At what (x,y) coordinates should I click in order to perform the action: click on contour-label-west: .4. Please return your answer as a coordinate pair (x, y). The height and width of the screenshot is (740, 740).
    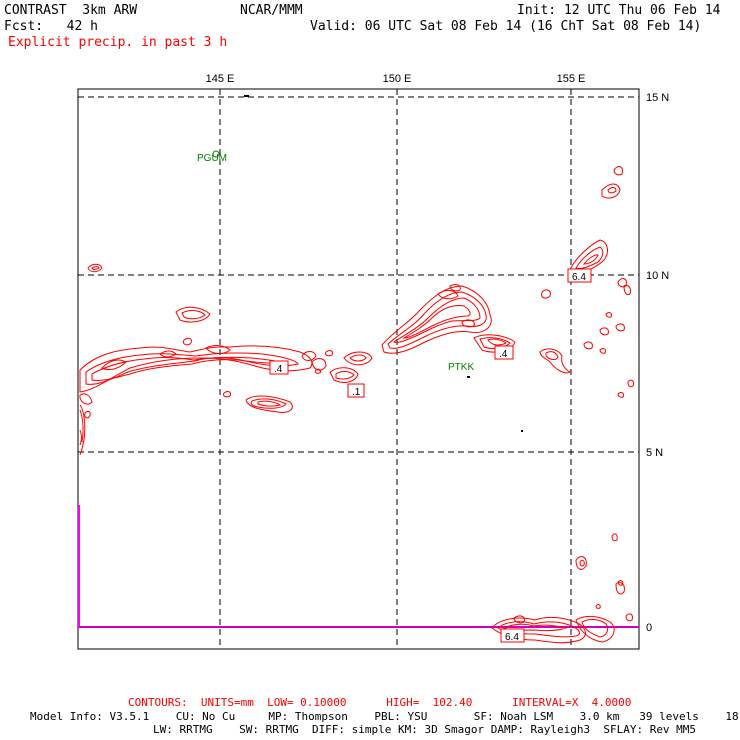
    Looking at the image, I should click on (278, 369).